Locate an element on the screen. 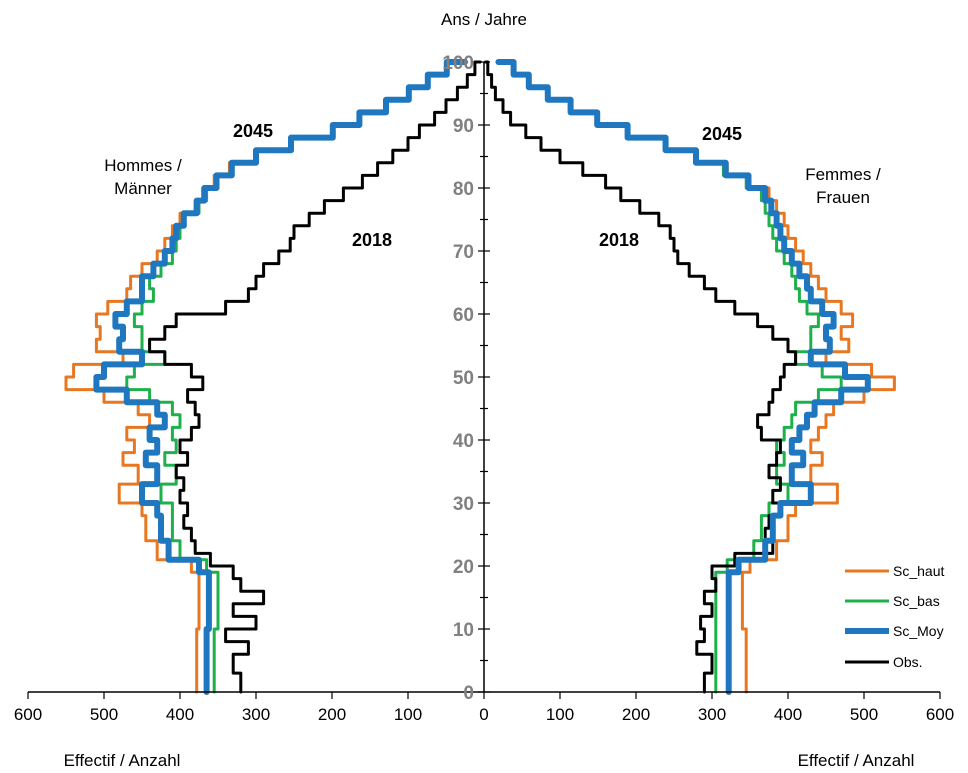 The image size is (968, 773). legend-label-sc-bas: Sc_bas is located at coordinates (916, 601).